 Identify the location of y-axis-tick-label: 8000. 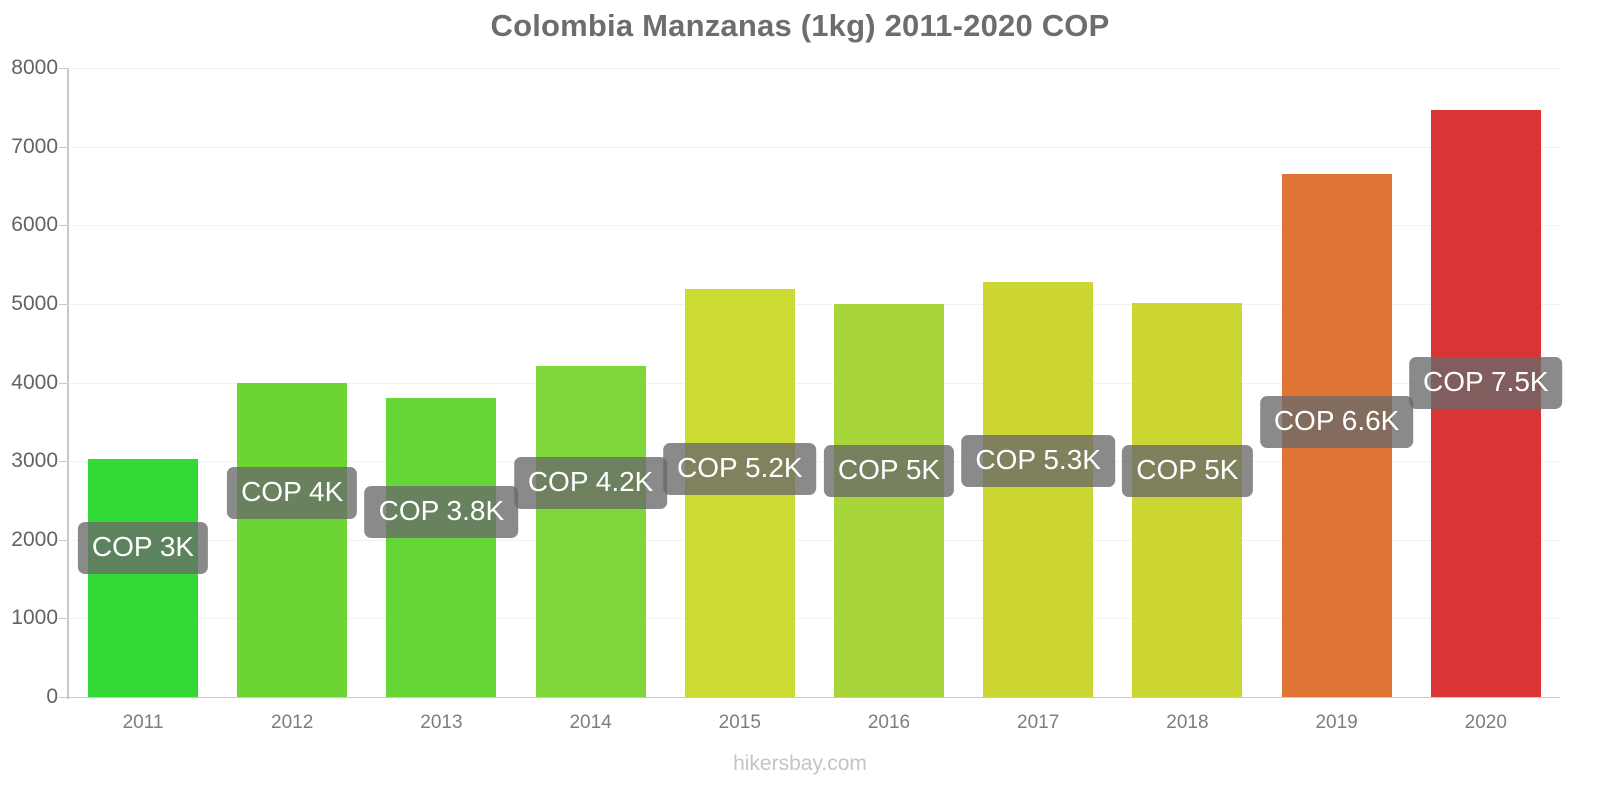
(34, 67).